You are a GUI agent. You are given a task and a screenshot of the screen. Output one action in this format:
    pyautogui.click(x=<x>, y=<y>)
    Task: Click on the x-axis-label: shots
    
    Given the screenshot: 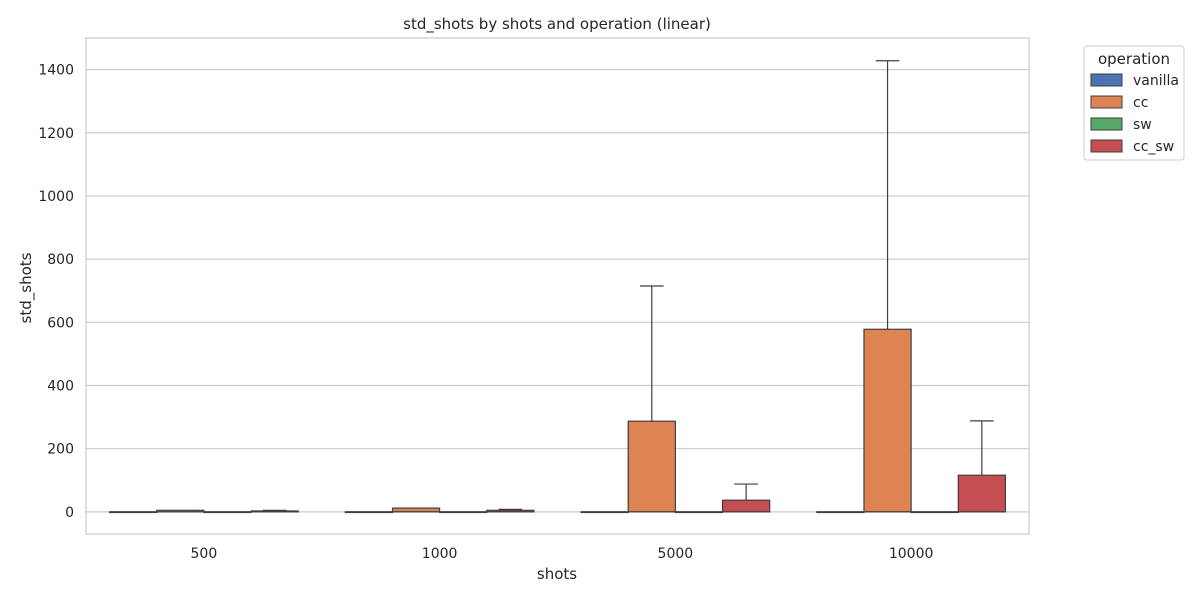 What is the action you would take?
    pyautogui.click(x=557, y=574)
    